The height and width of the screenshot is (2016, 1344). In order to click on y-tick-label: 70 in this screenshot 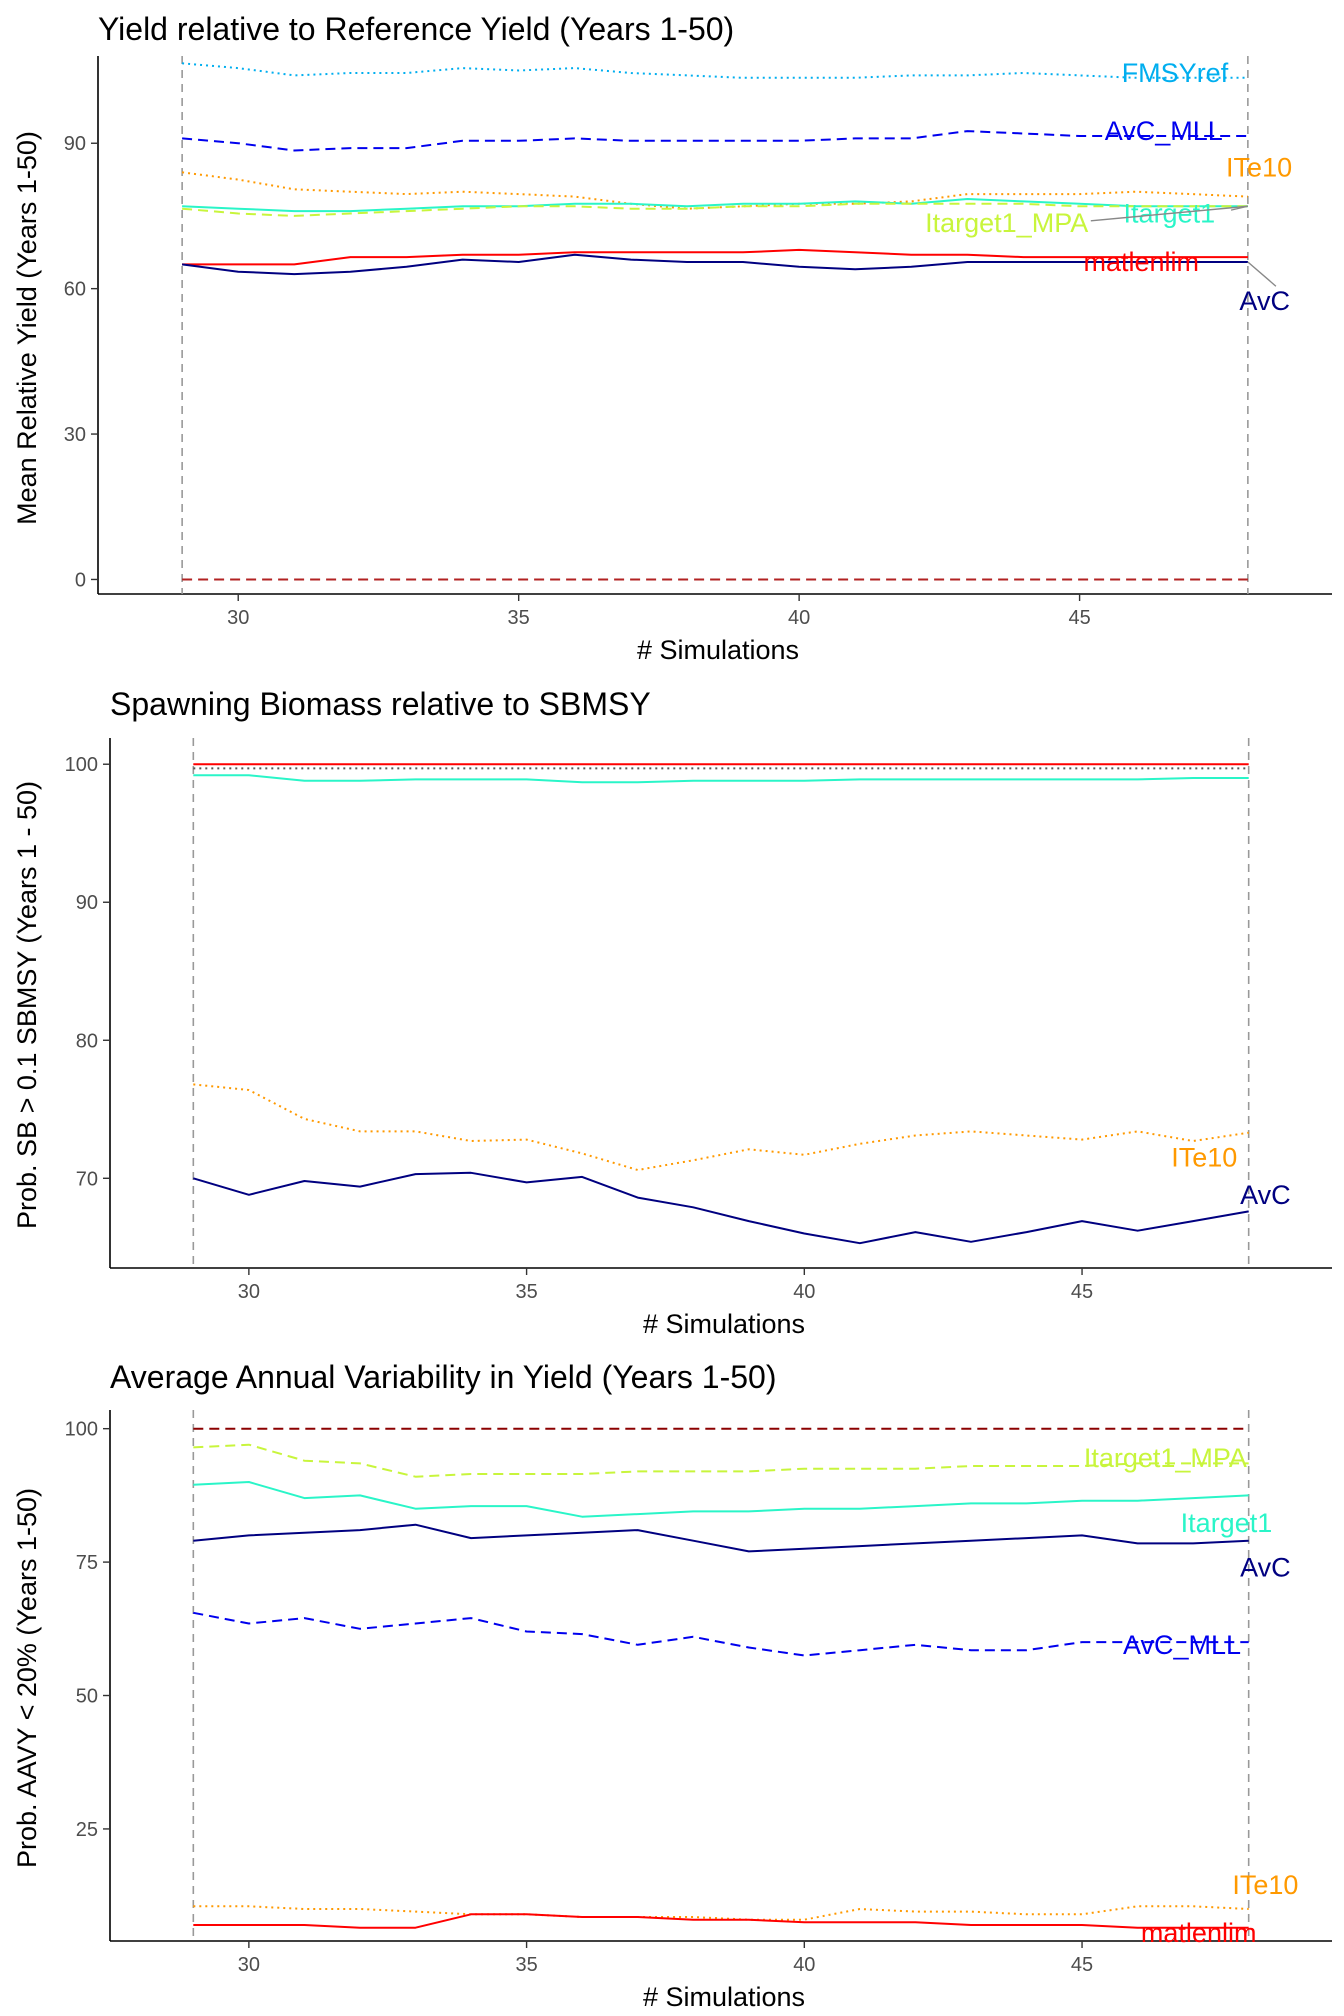, I will do `click(87, 1179)`.